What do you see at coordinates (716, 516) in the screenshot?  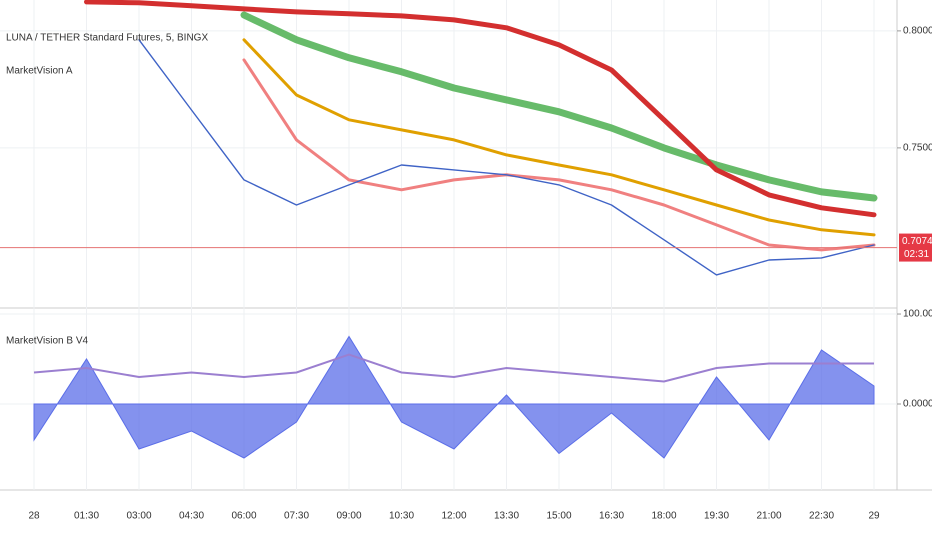 I see `x-tick-label: 19:30` at bounding box center [716, 516].